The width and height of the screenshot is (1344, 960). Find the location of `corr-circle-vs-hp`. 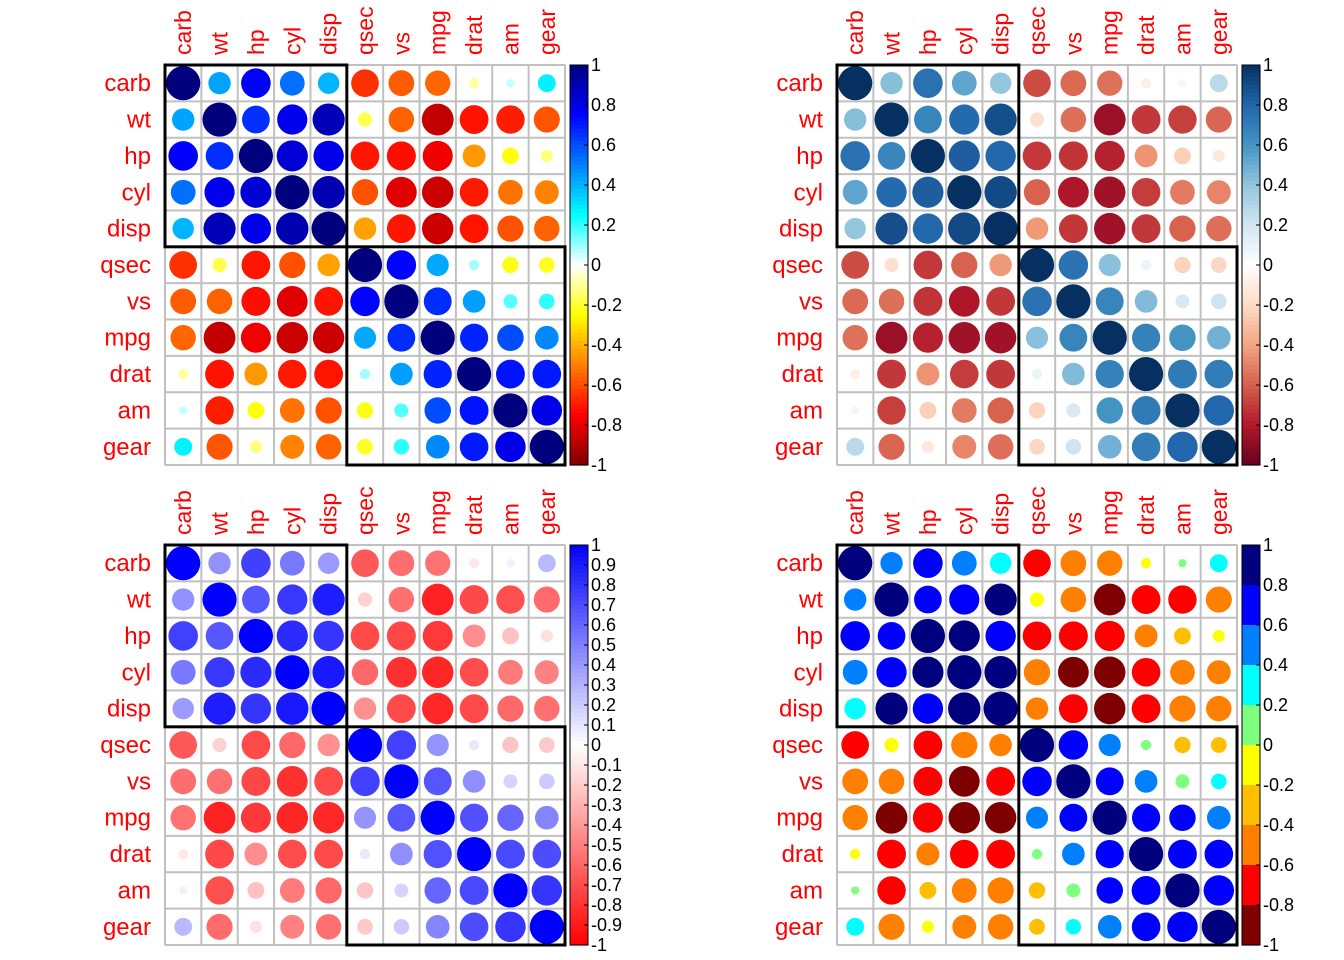

corr-circle-vs-hp is located at coordinates (928, 301).